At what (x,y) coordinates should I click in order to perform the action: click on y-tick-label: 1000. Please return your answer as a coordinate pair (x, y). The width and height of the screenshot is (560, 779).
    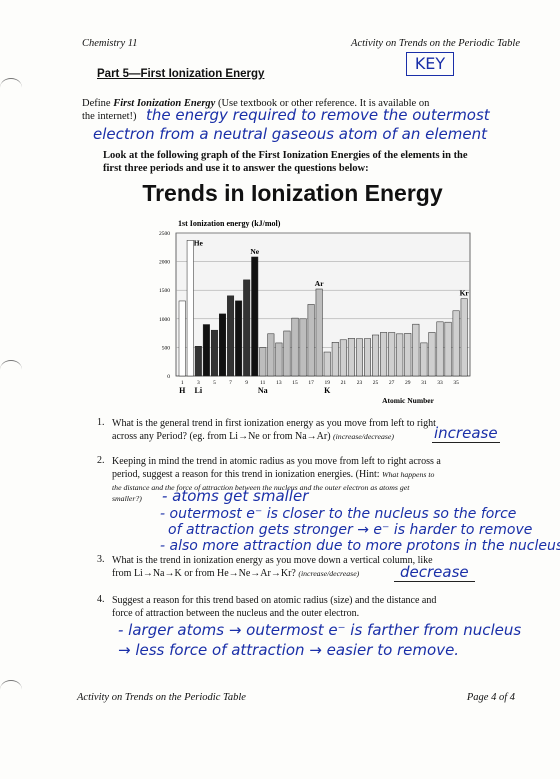
    Looking at the image, I should click on (164, 320).